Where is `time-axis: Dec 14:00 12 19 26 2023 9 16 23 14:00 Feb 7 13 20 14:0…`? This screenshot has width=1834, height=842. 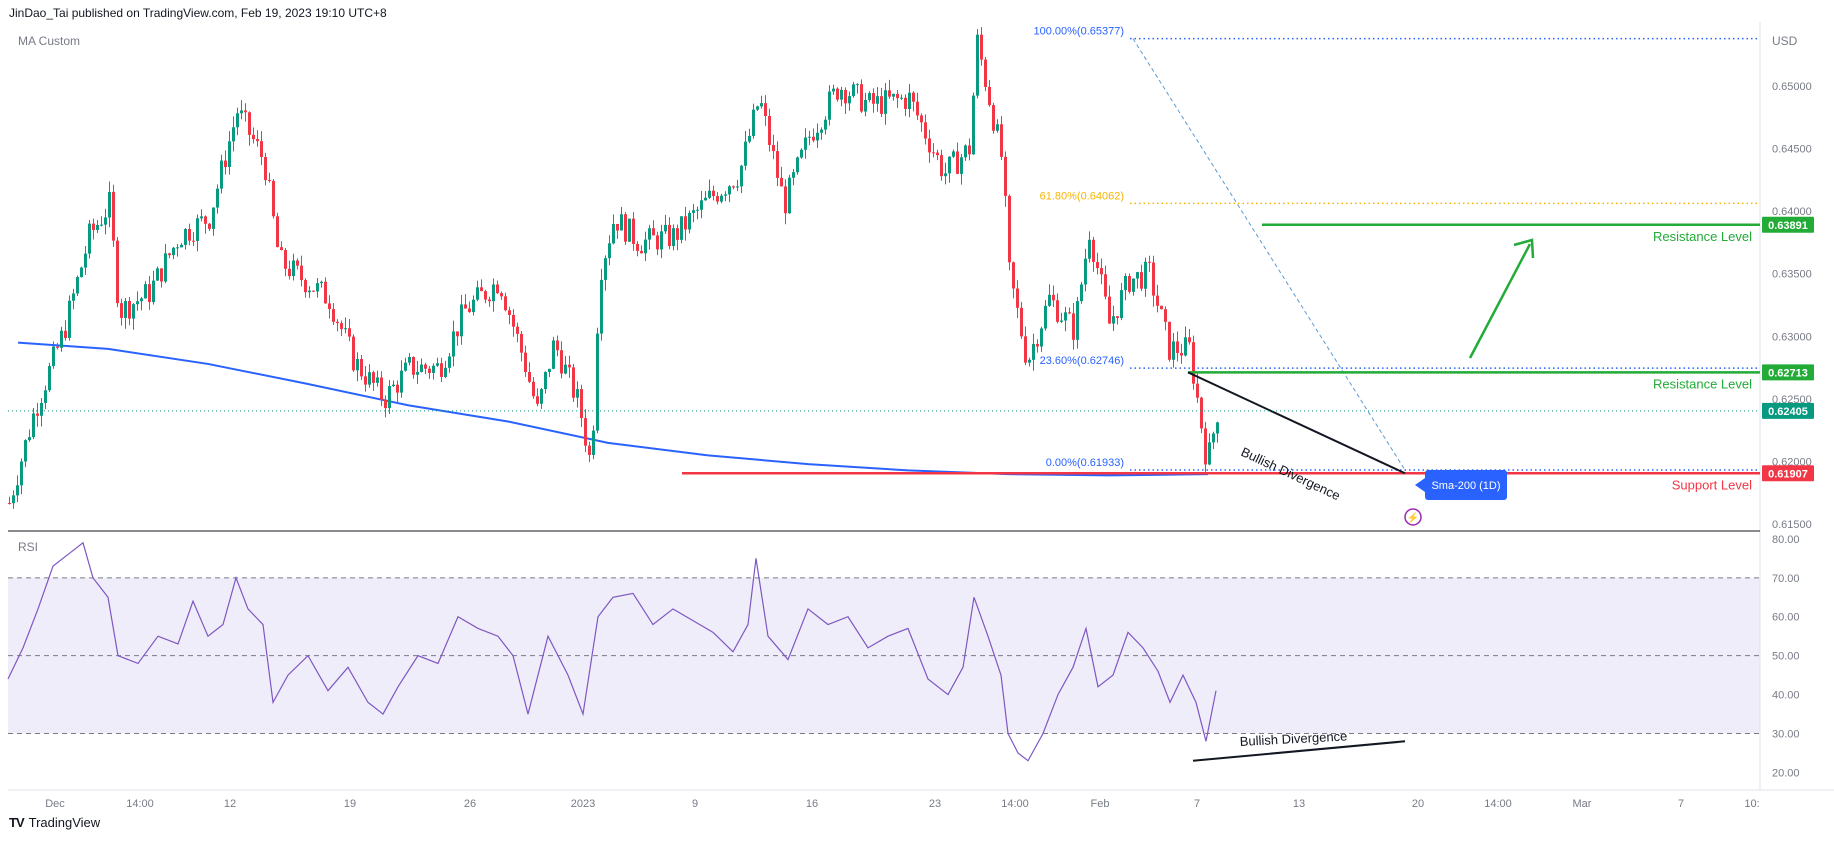 time-axis: Dec 14:00 12 19 26 2023 9 16 23 14:00 Feb 7 13 20 14:0… is located at coordinates (902, 804).